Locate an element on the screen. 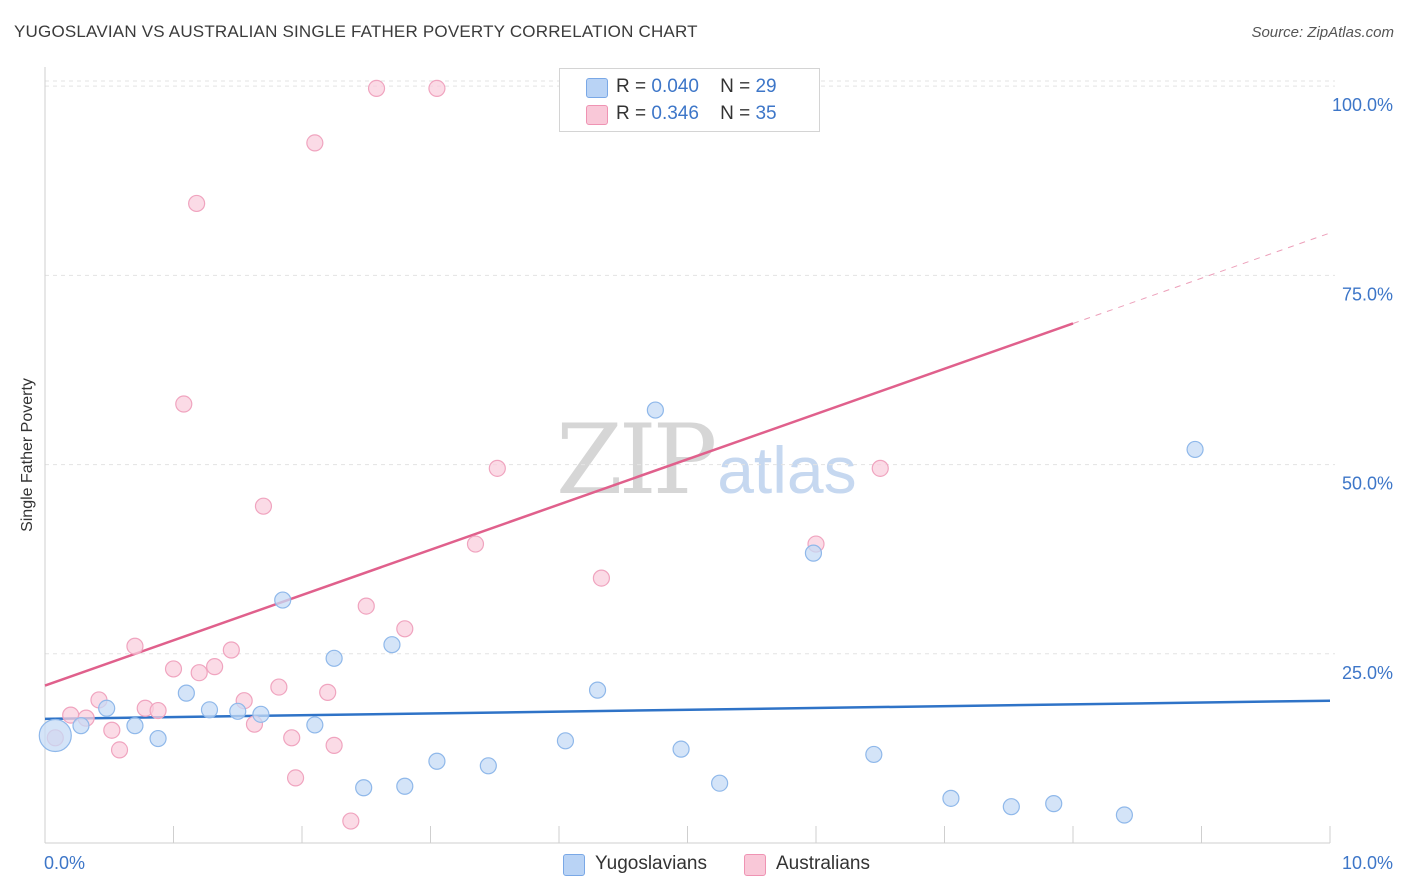  trend-line-extension-australians is located at coordinates (1201, 278).